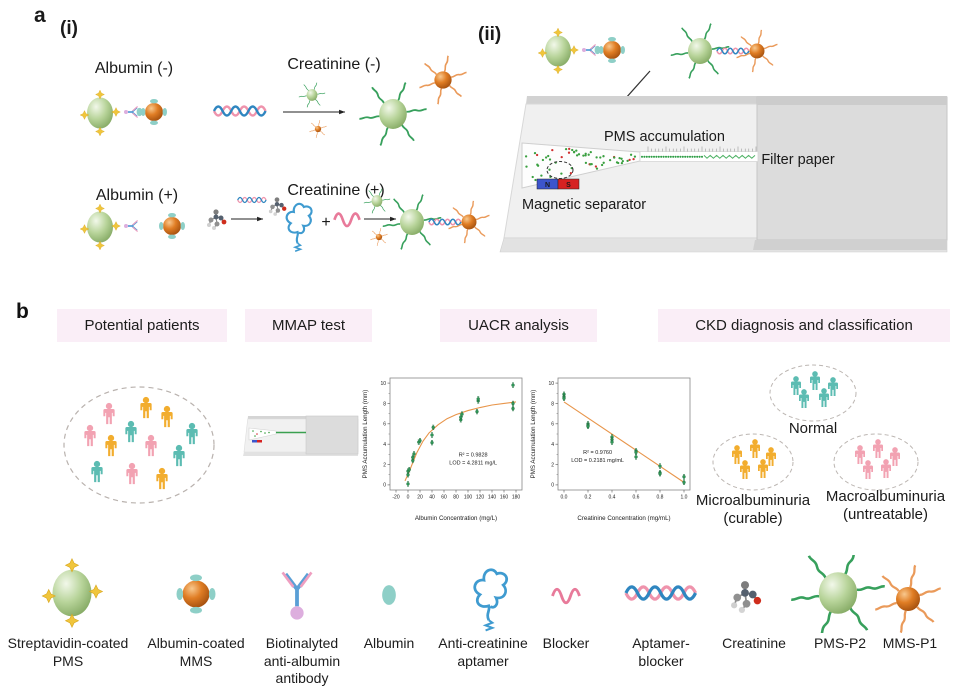  I want to click on stage-header-uacr-analysis: UACR analysis, so click(518, 325).